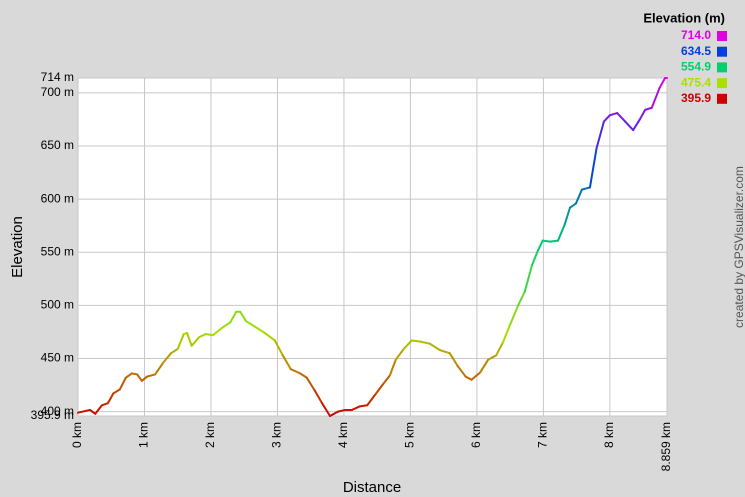 The height and width of the screenshot is (497, 745). What do you see at coordinates (684, 17) in the screenshot?
I see `legend-title: Elevation (m)` at bounding box center [684, 17].